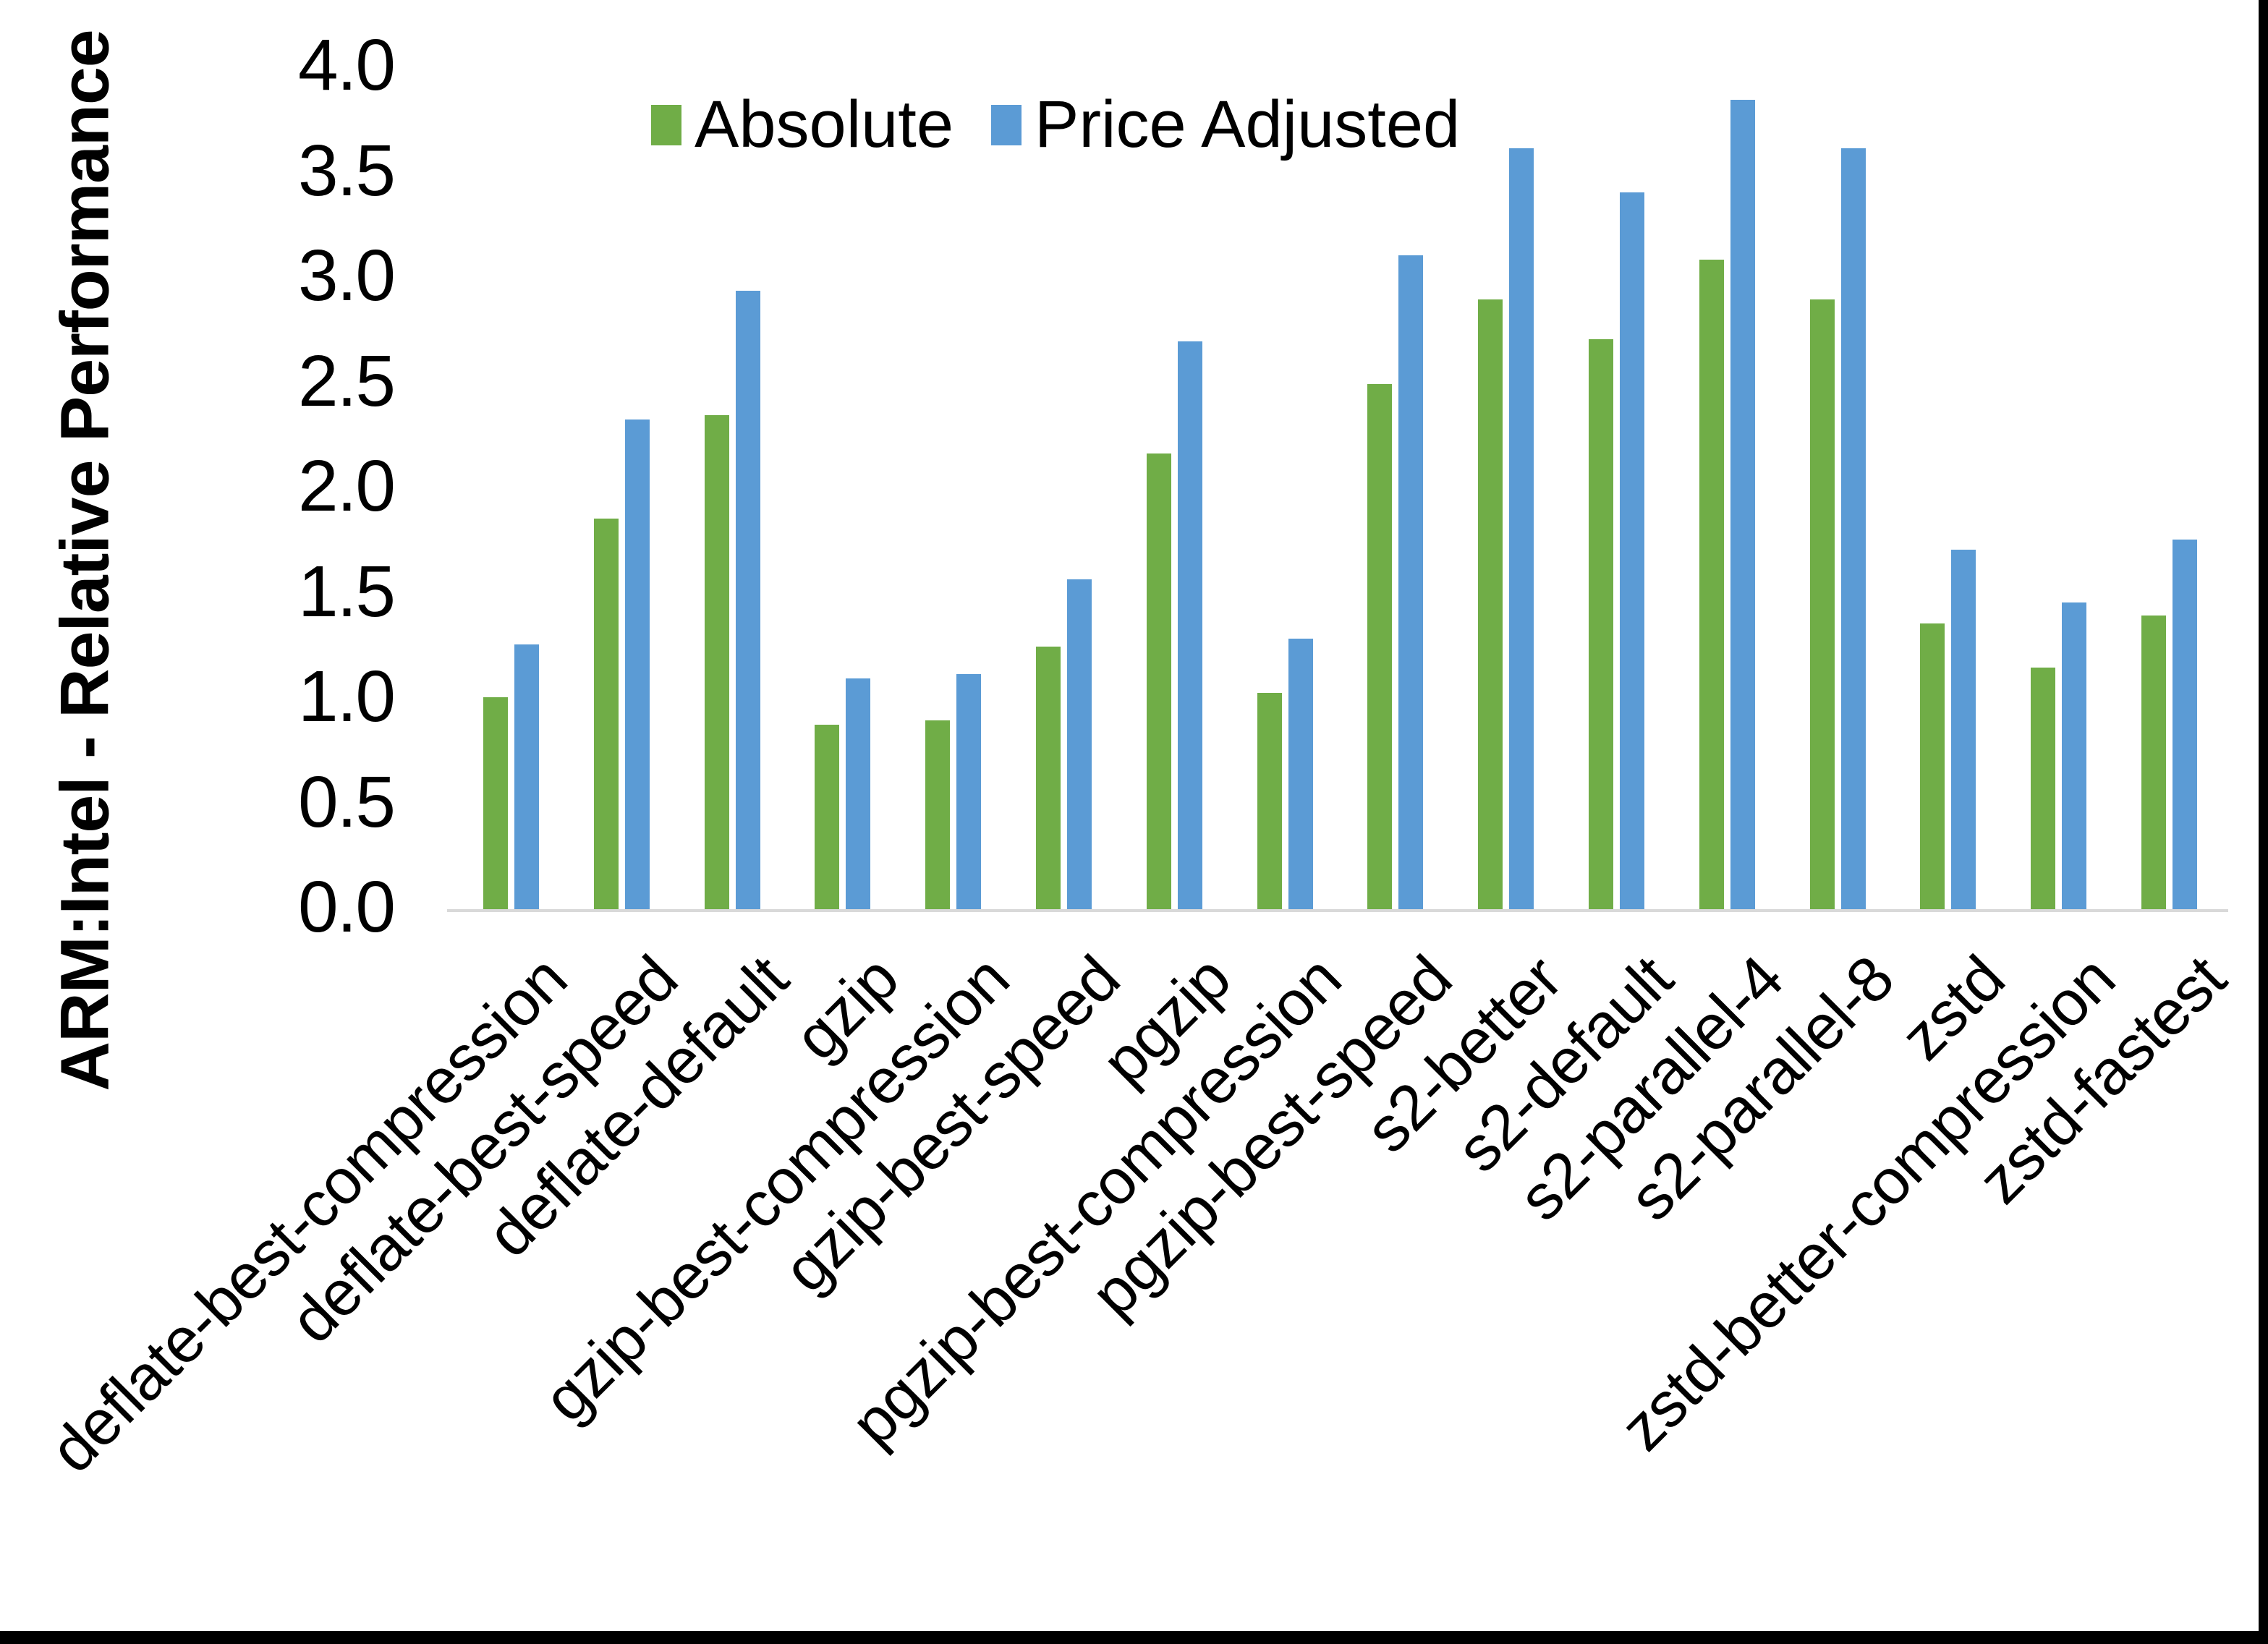  What do you see at coordinates (2185, 724) in the screenshot?
I see `bar-zstd-fastest-price-adjusted` at bounding box center [2185, 724].